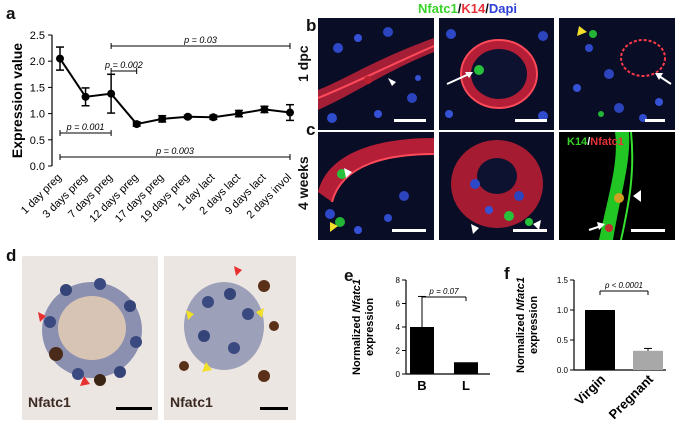 The height and width of the screenshot is (422, 676). Describe the element at coordinates (398, 327) in the screenshot. I see `y-tick-label: 4` at that location.